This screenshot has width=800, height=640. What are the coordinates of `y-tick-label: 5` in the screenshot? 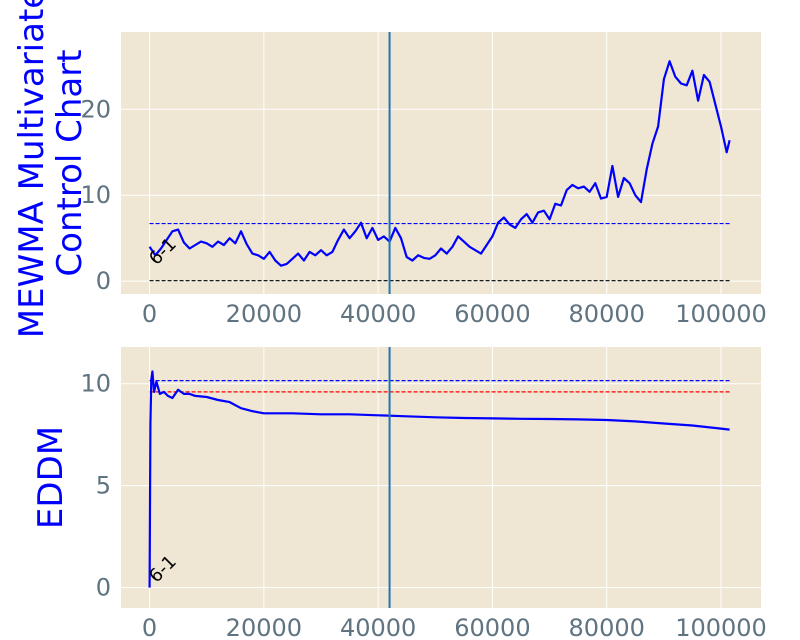 It's located at (103, 486).